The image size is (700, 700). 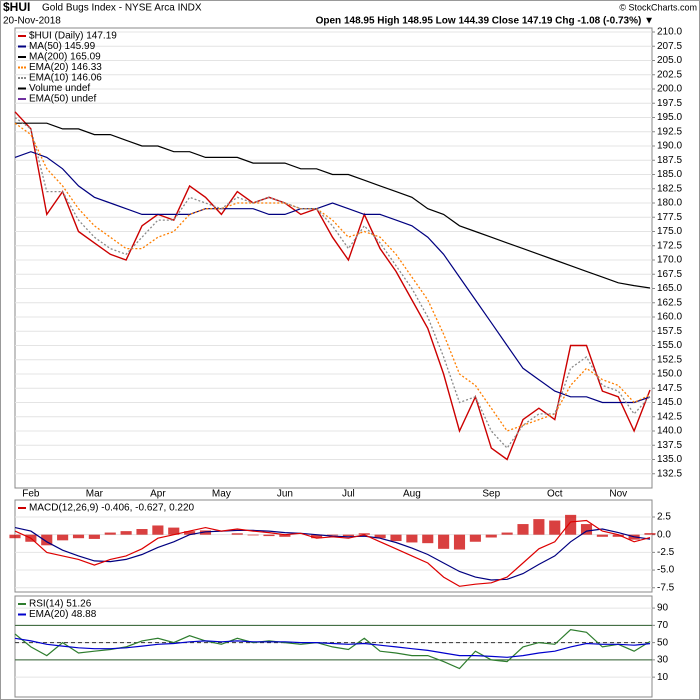 I want to click on y-tick-label: 180.0, so click(x=669, y=203).